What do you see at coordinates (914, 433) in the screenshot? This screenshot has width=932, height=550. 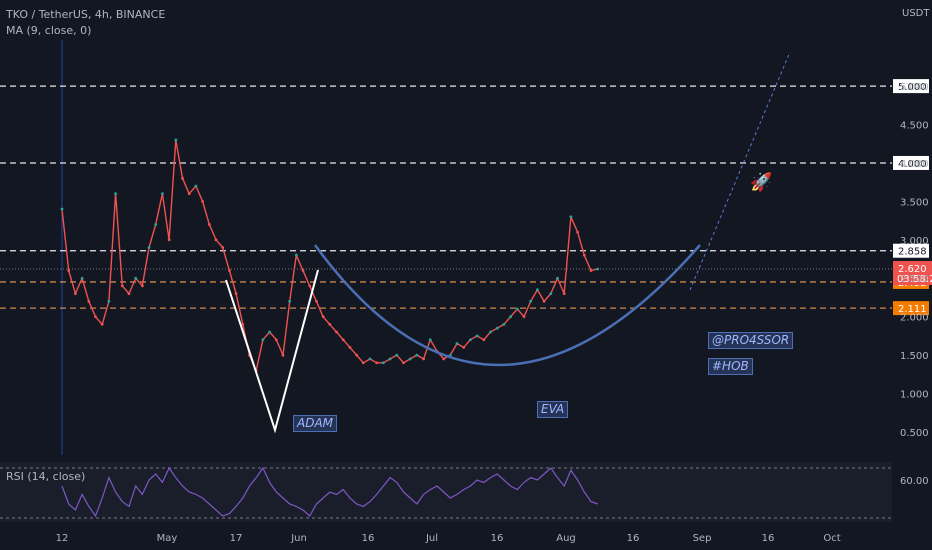 I see `y-tick-label: 0.500` at bounding box center [914, 433].